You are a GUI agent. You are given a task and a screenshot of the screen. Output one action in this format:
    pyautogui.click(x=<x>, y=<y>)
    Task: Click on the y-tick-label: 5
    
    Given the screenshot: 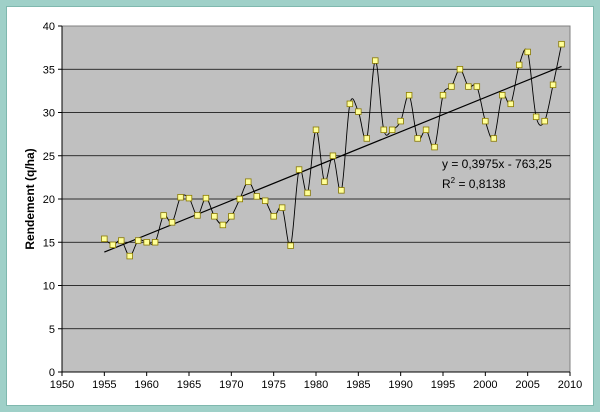 What is the action you would take?
    pyautogui.click(x=52, y=330)
    